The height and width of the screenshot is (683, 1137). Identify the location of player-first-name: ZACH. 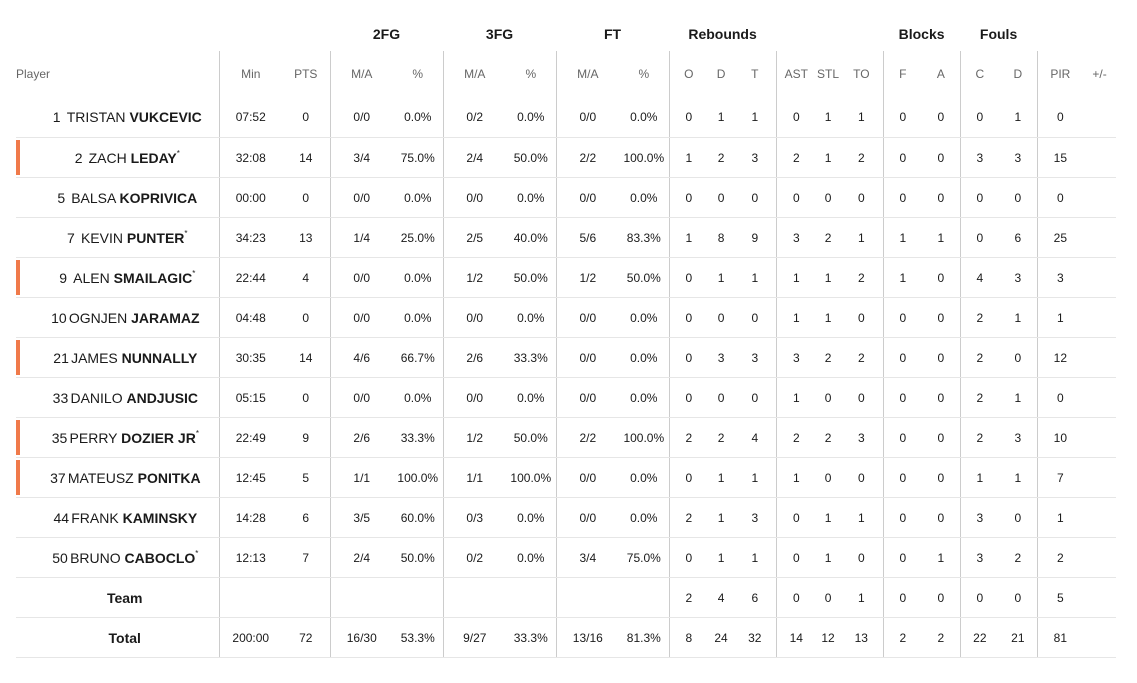
(107, 157).